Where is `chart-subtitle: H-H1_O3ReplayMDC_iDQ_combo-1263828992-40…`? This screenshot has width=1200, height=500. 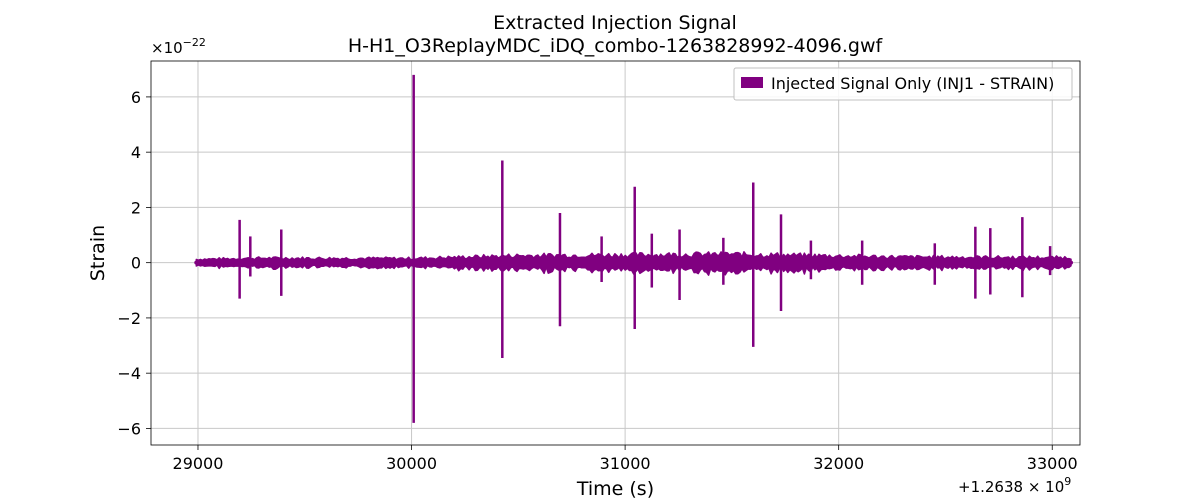 chart-subtitle: H-H1_O3ReplayMDC_iDQ_combo-1263828992-40… is located at coordinates (615, 46).